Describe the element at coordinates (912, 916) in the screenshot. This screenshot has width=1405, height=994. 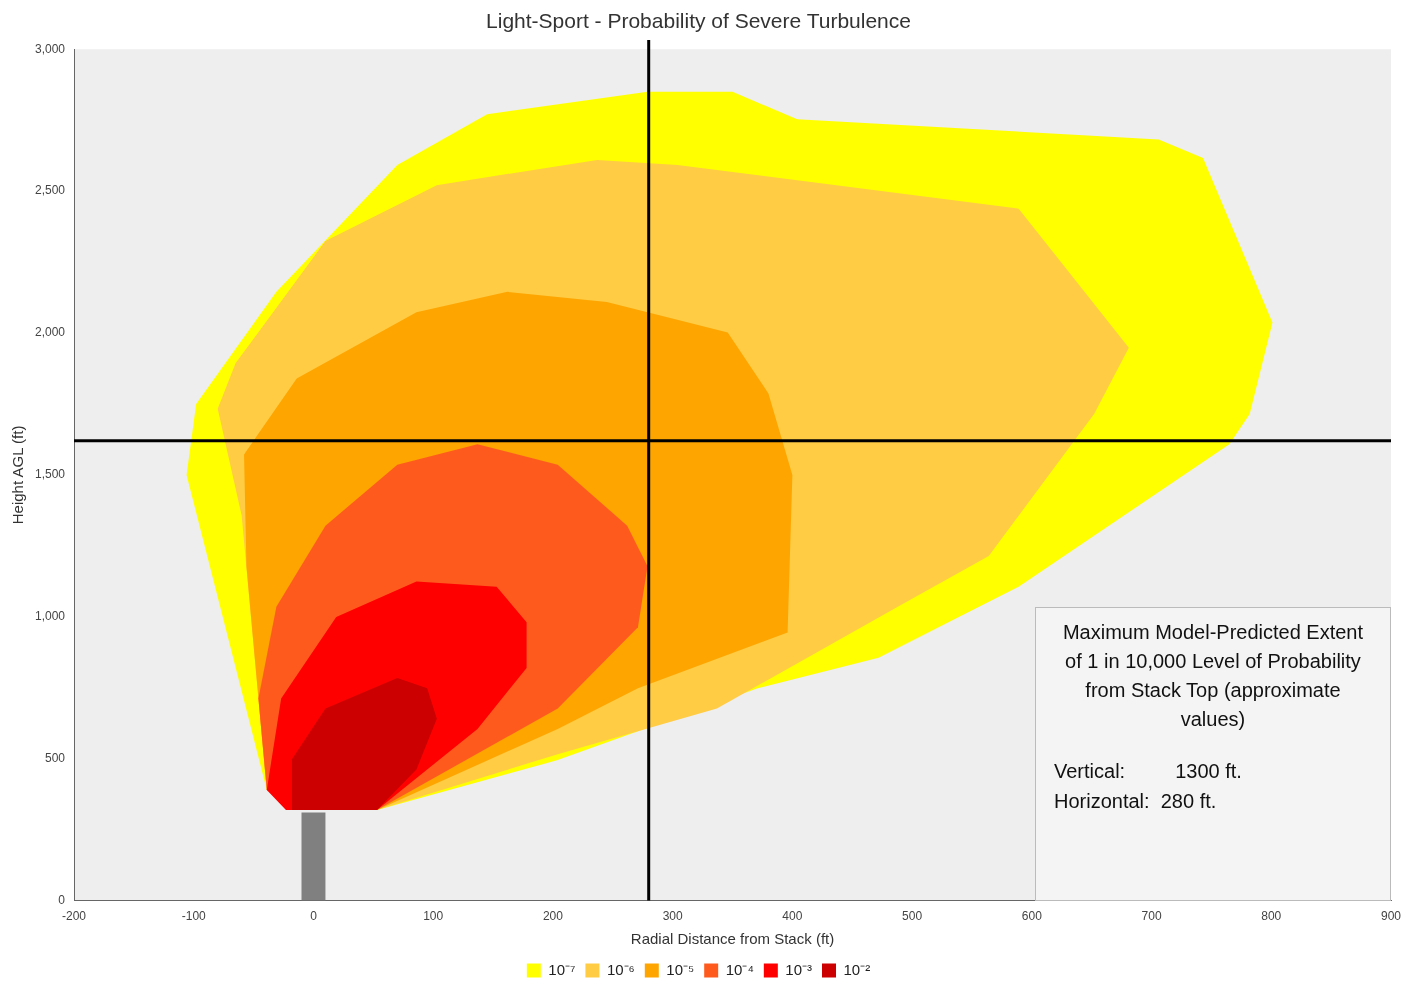
I see `x-tick-label: 500` at that location.